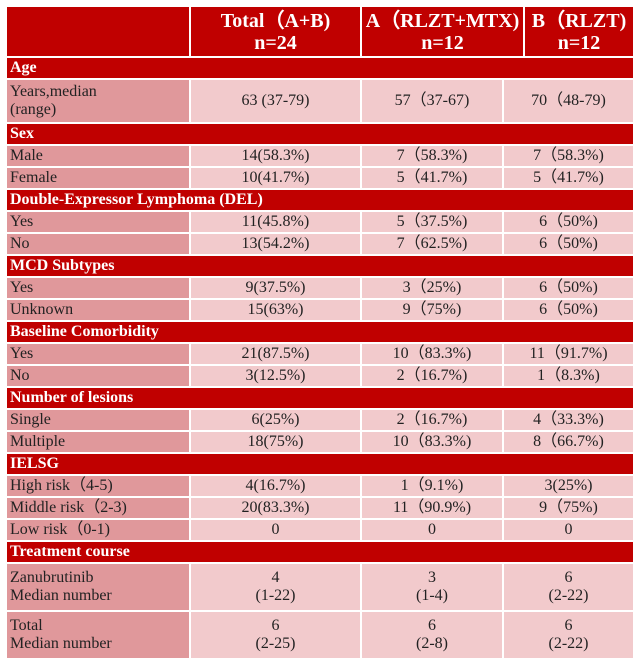  I want to click on value-cell: 3 (1-4), so click(432, 587).